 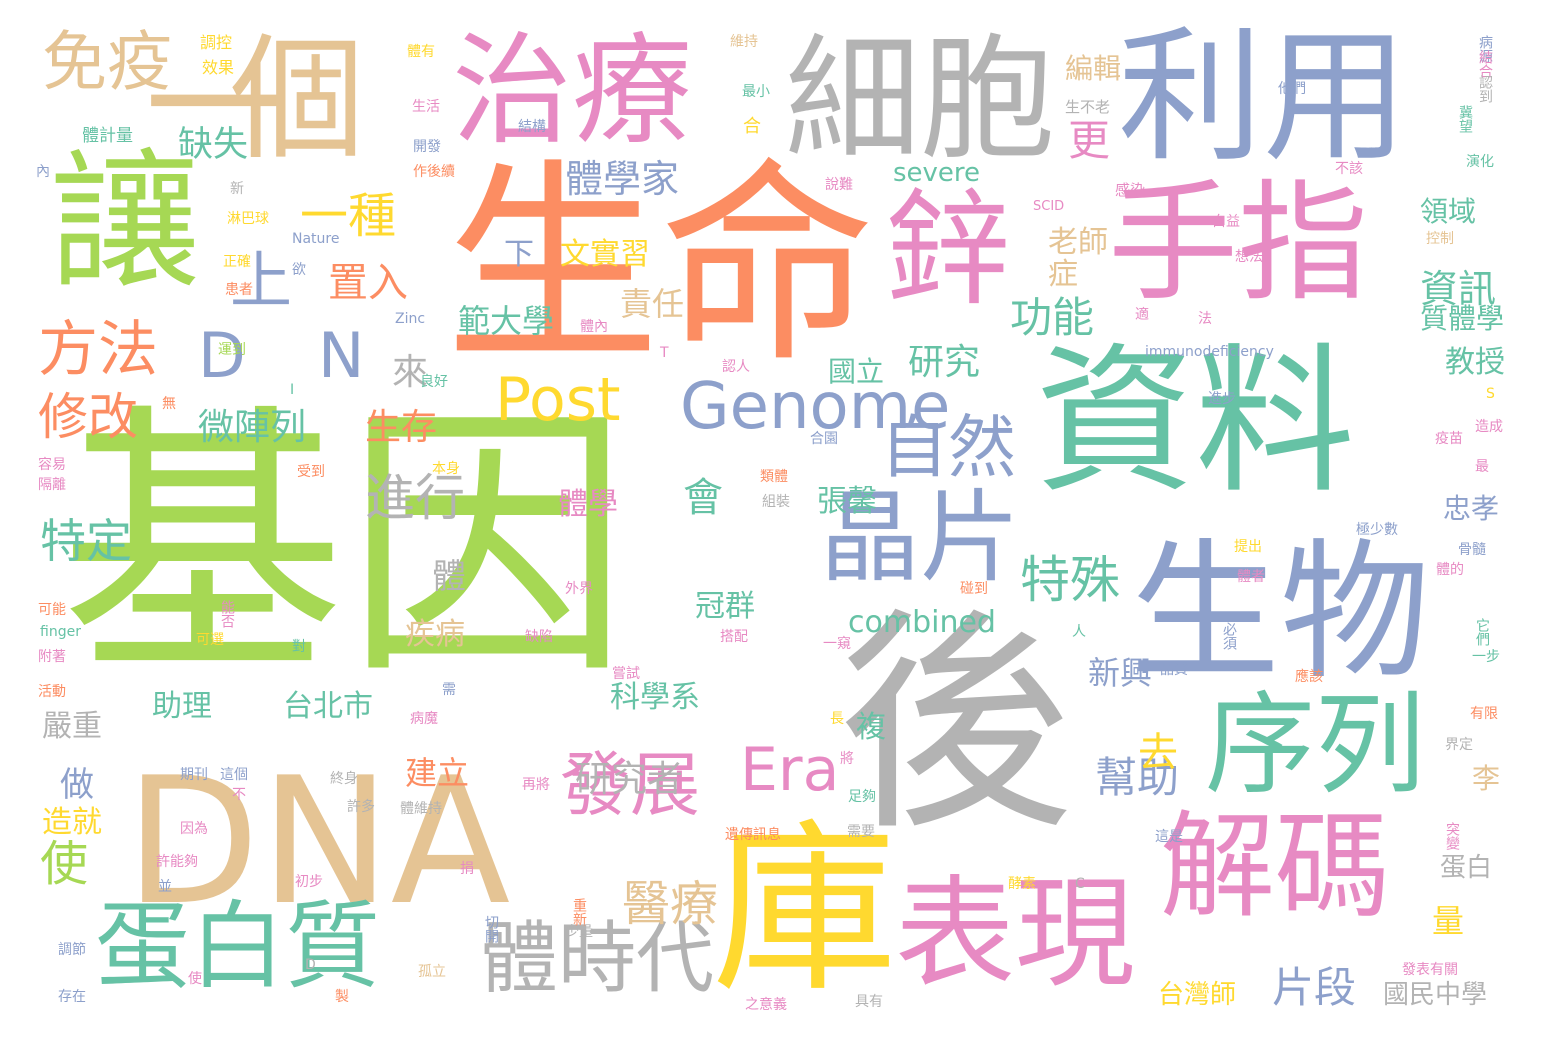 I want to click on word-shang: 上, so click(x=261, y=280).